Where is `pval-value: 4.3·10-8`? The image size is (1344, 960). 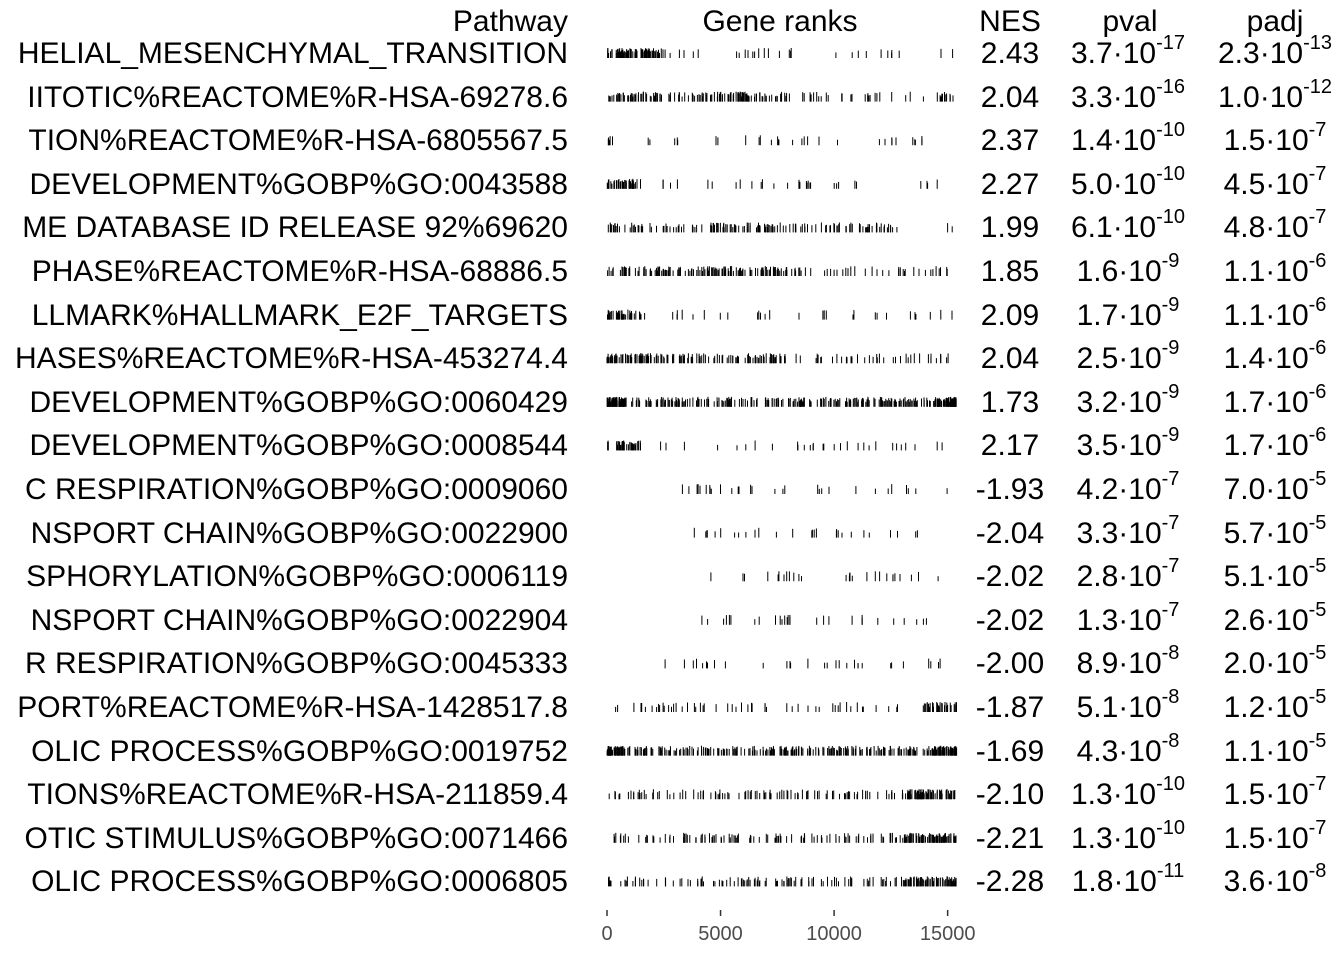
pval-value: 4.3·10-8 is located at coordinates (1128, 753).